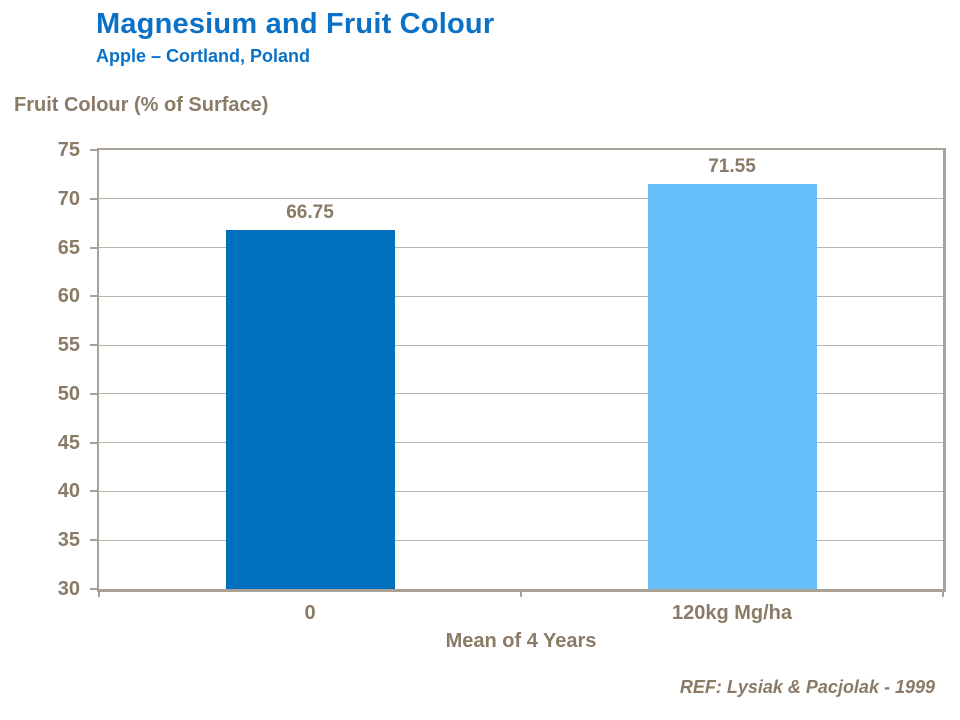  What do you see at coordinates (68, 491) in the screenshot?
I see `y-tick-label: 40` at bounding box center [68, 491].